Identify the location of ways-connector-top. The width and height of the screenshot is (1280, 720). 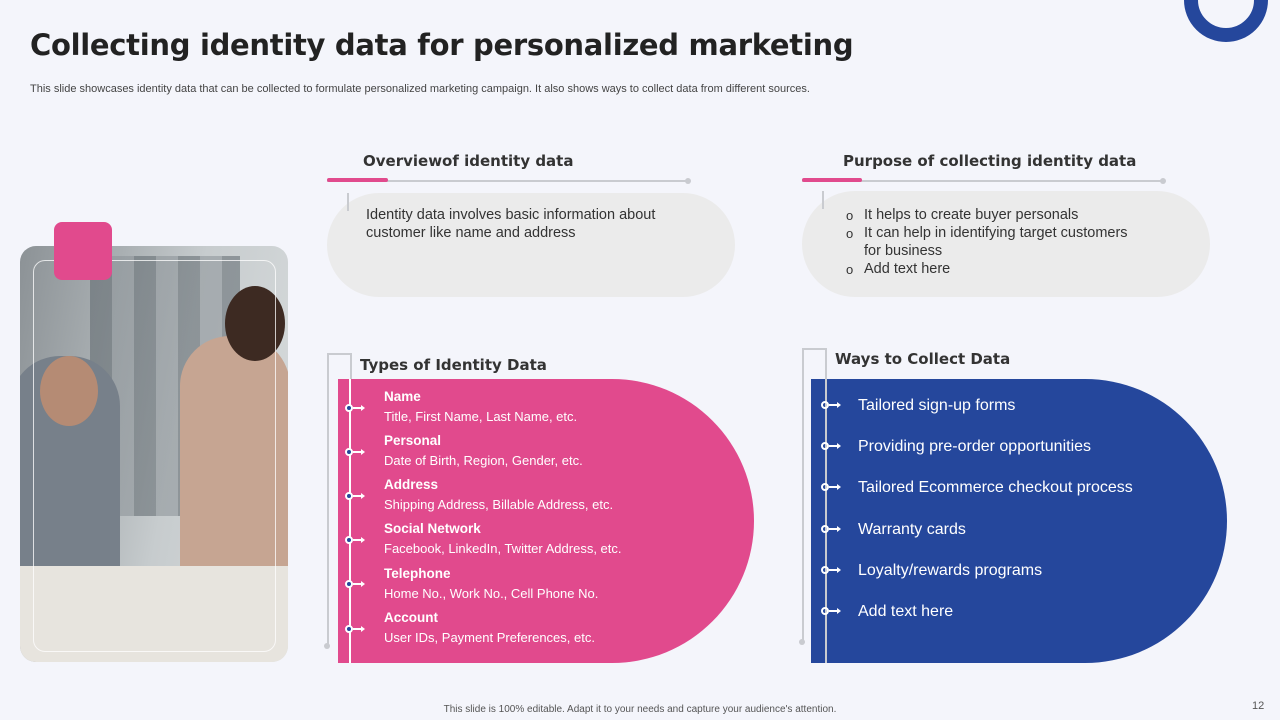
(826, 363).